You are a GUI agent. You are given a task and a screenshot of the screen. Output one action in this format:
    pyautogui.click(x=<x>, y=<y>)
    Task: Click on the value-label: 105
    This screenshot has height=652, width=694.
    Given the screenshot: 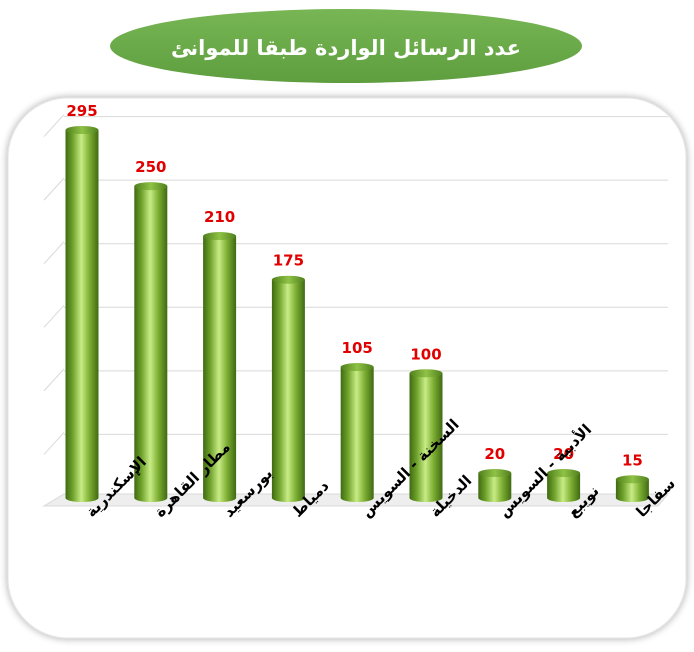 What is the action you would take?
    pyautogui.click(x=357, y=348)
    